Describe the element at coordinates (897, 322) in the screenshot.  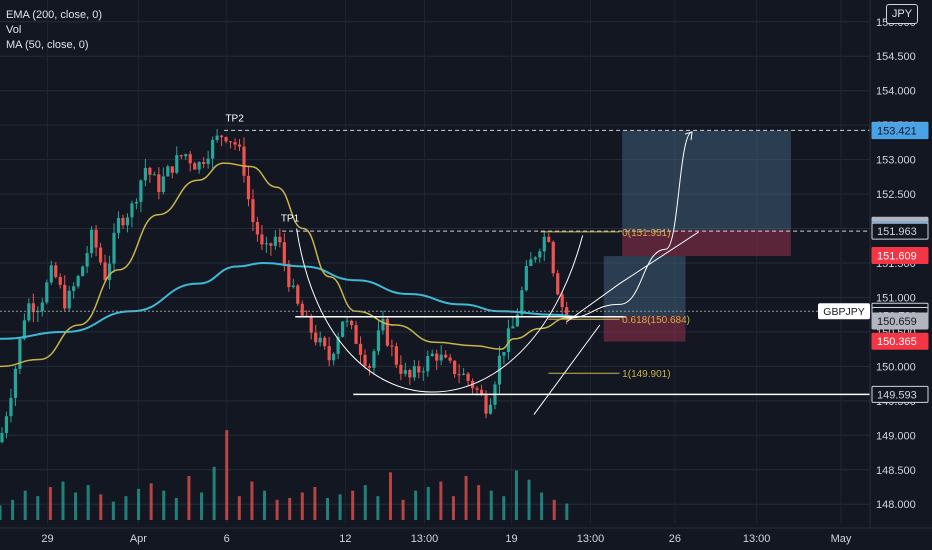
I see `price-tag-label: 150.659` at that location.